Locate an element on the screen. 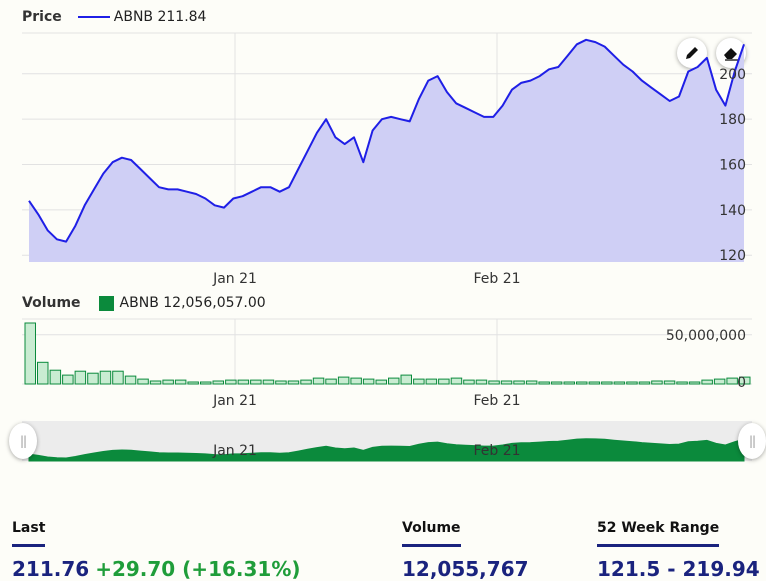 The width and height of the screenshot is (766, 581). stat-last-value: 211.76 is located at coordinates (51, 569).